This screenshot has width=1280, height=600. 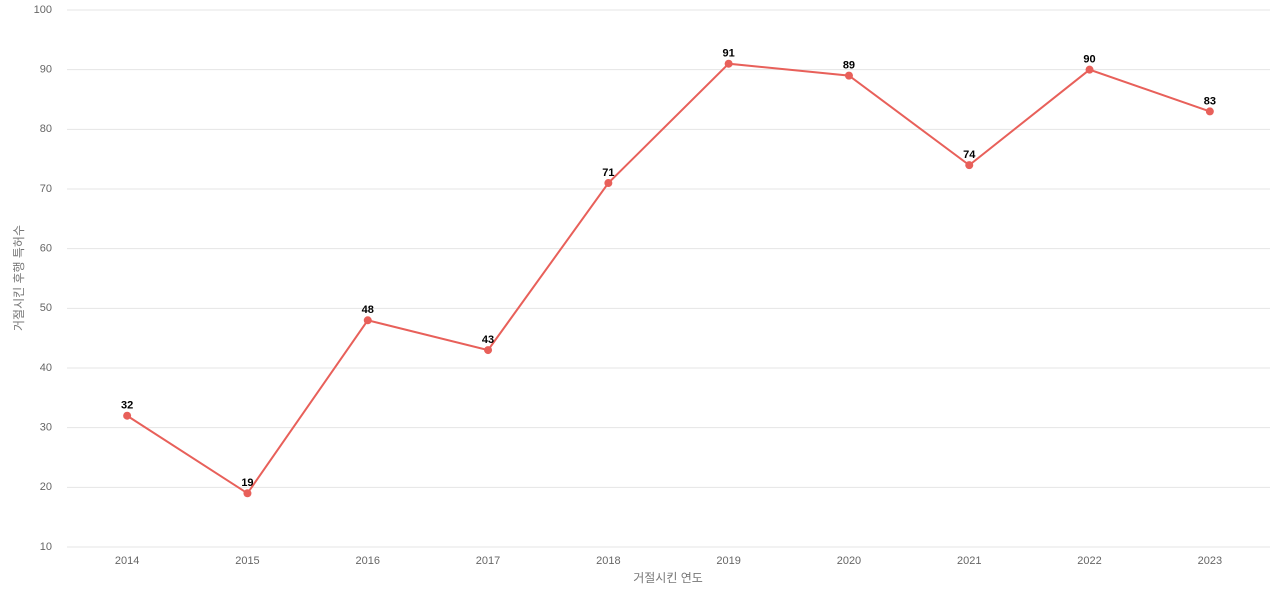 I want to click on x-tick-label: 2021, so click(x=969, y=561).